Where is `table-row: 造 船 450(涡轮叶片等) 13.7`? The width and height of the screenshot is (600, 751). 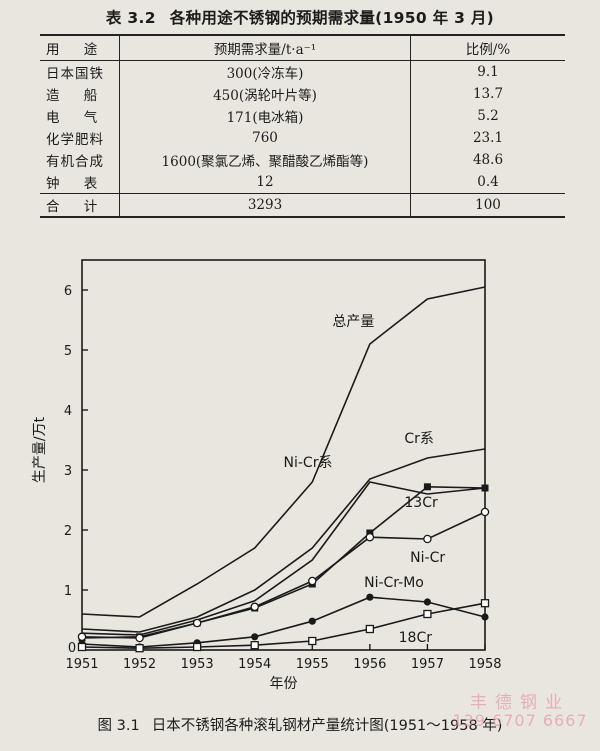
table-row: 造 船 450(涡轮叶片等) 13.7 is located at coordinates (302, 94).